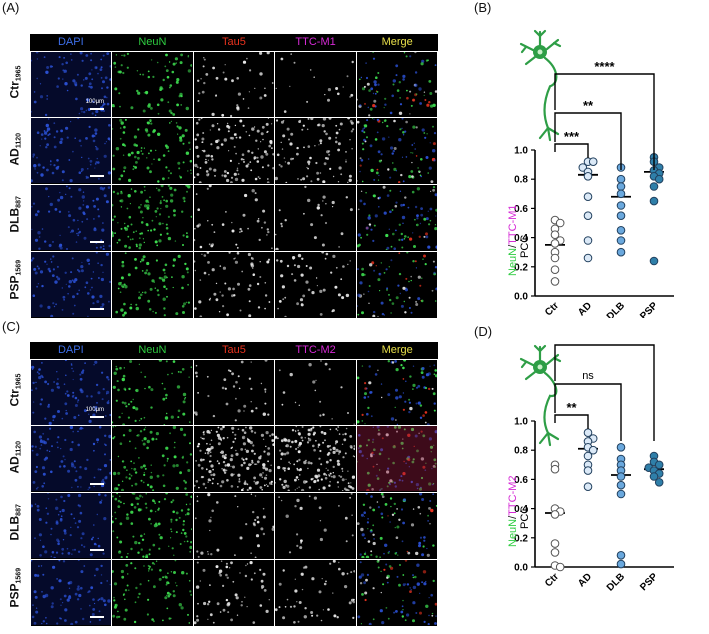 Image resolution: width=709 pixels, height=634 pixels. I want to click on channel-header-ttc-m2: TTC-M2, so click(315, 350).